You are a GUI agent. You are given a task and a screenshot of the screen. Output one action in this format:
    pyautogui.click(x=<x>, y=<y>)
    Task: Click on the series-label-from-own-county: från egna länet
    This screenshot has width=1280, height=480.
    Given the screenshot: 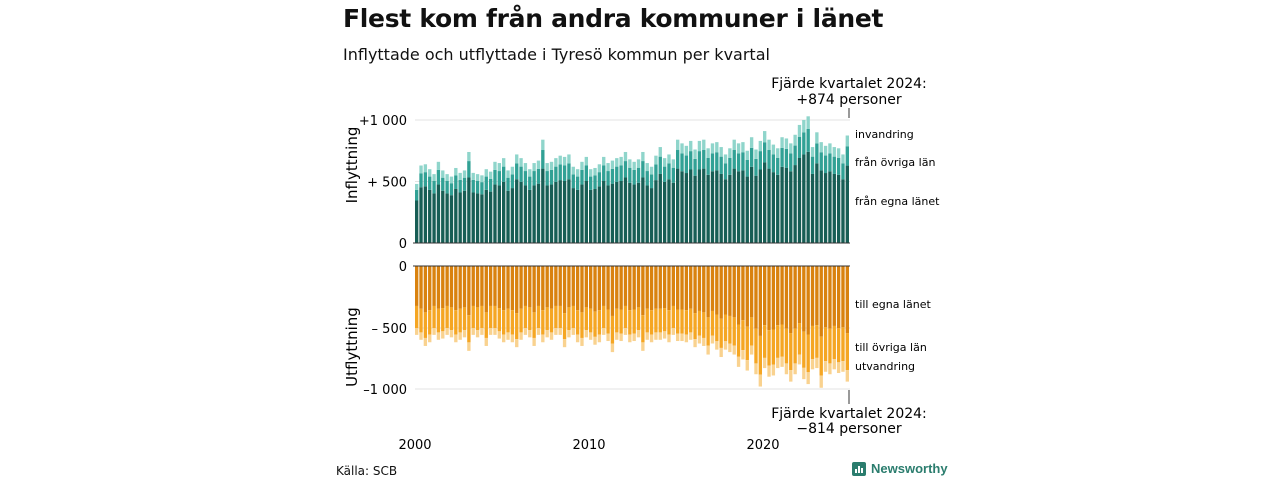 What is the action you would take?
    pyautogui.click(x=897, y=201)
    